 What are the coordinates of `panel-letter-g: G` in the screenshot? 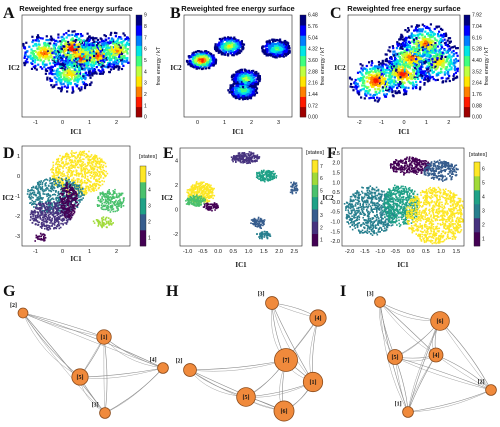 It's located at (9, 291).